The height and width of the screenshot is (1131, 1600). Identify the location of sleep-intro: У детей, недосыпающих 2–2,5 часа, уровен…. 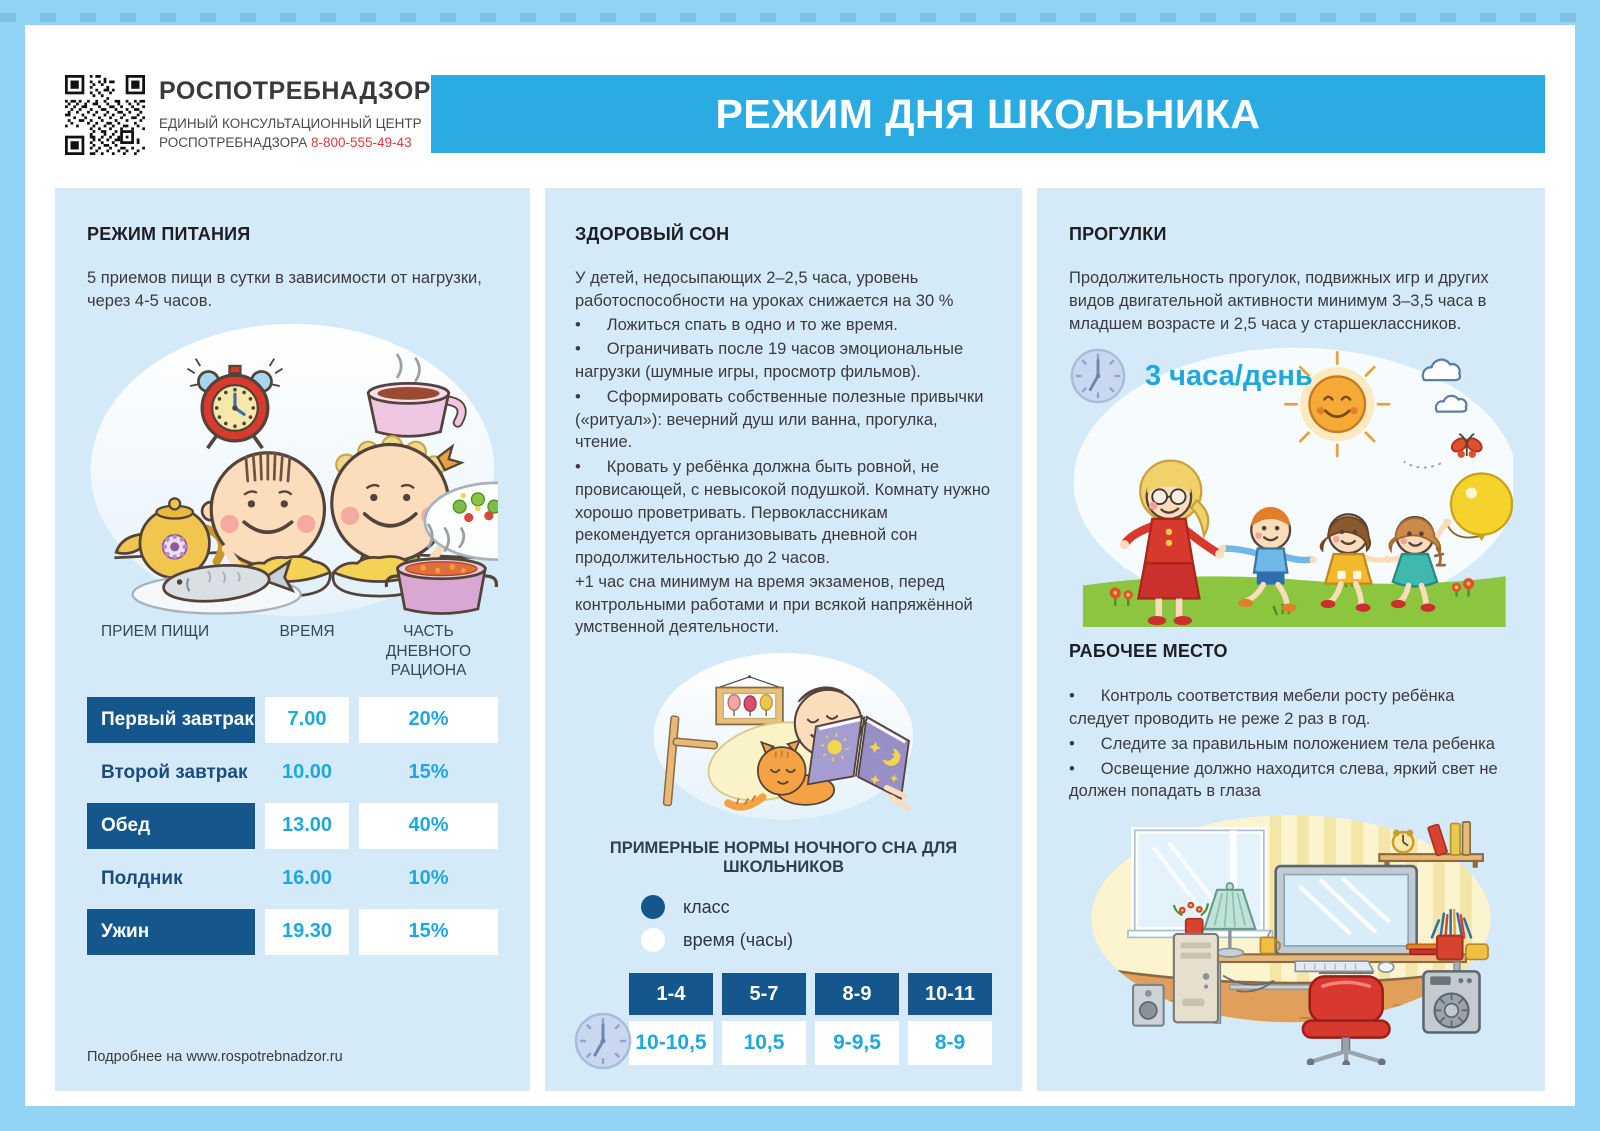
(764, 289).